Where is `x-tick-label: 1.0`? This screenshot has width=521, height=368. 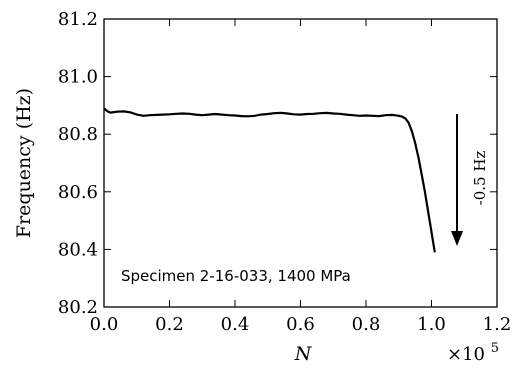 x-tick-label: 1.0 is located at coordinates (431, 324).